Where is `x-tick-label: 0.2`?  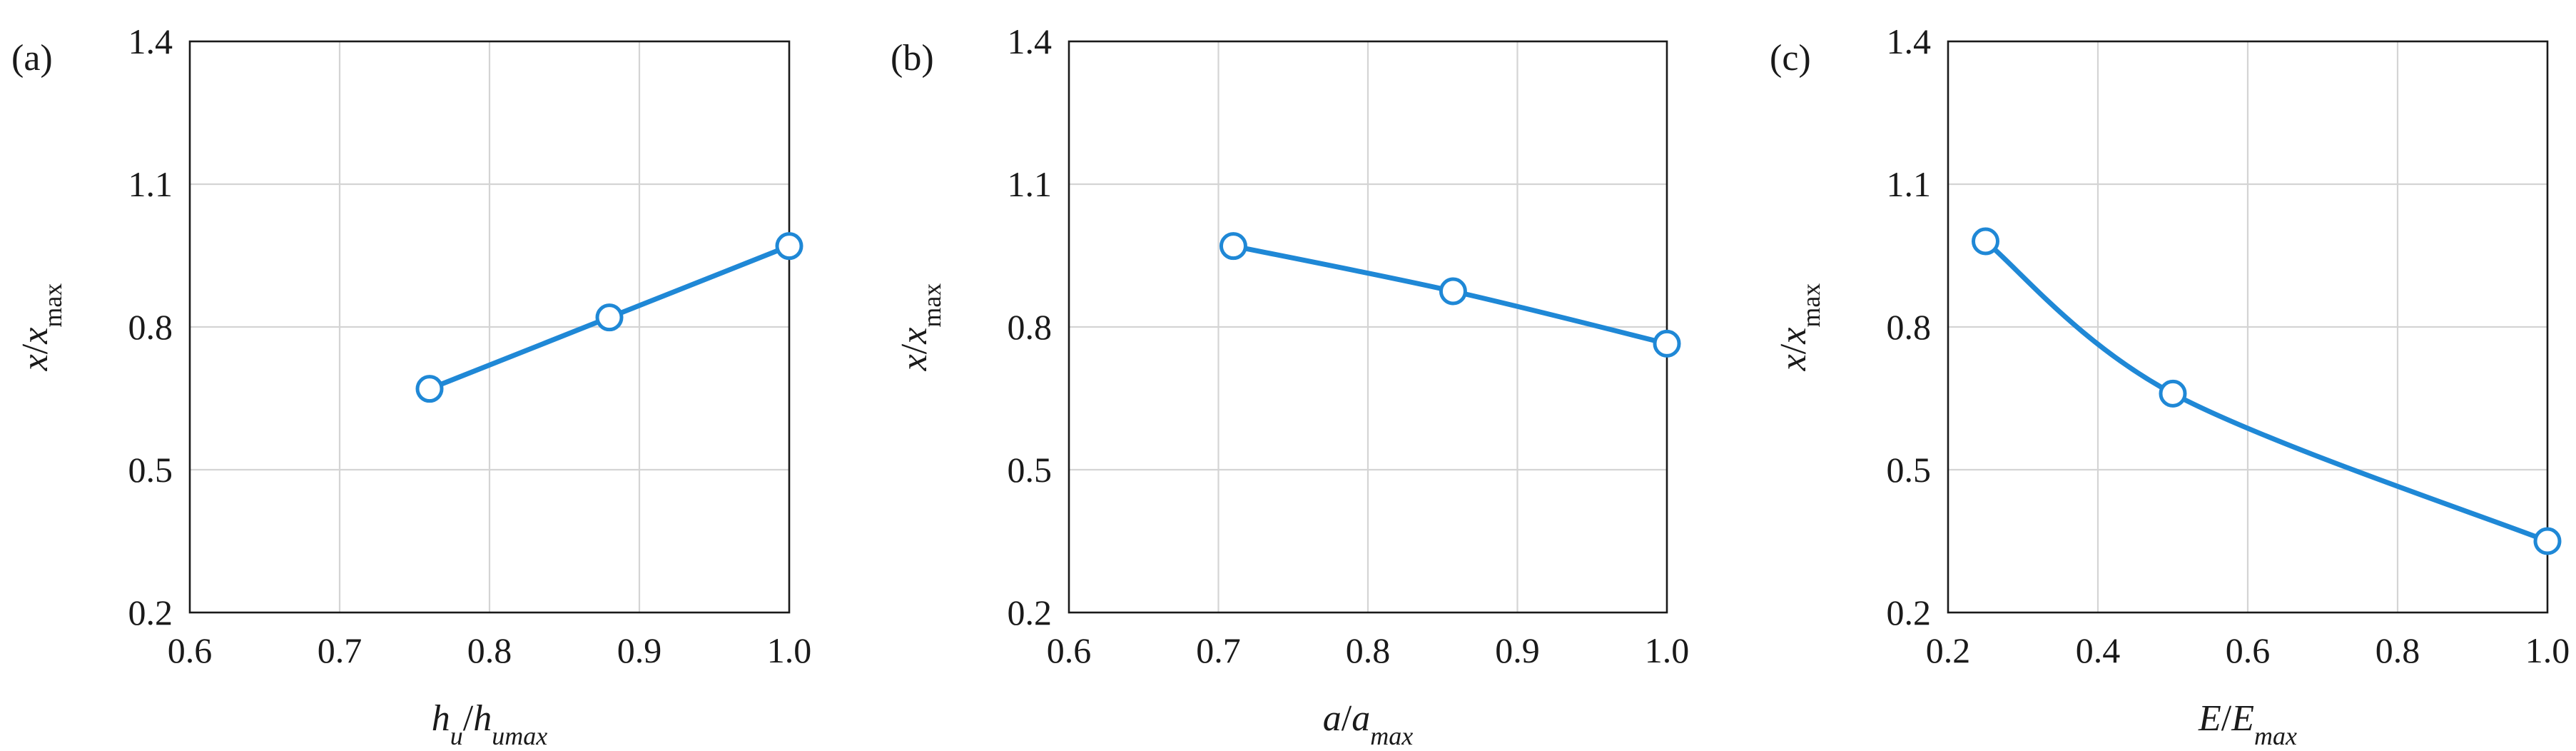
x-tick-label: 0.2 is located at coordinates (1949, 650).